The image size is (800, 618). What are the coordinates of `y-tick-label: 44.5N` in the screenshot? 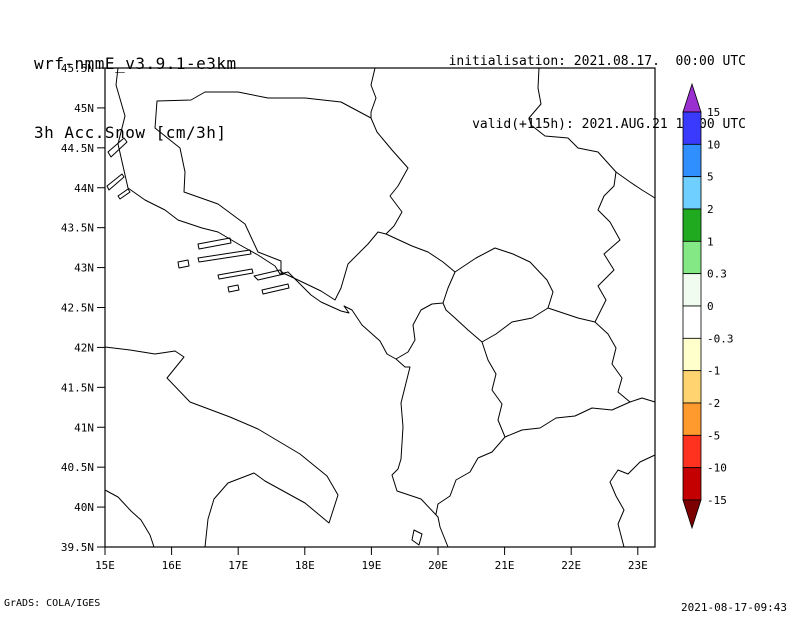 It's located at (77, 148).